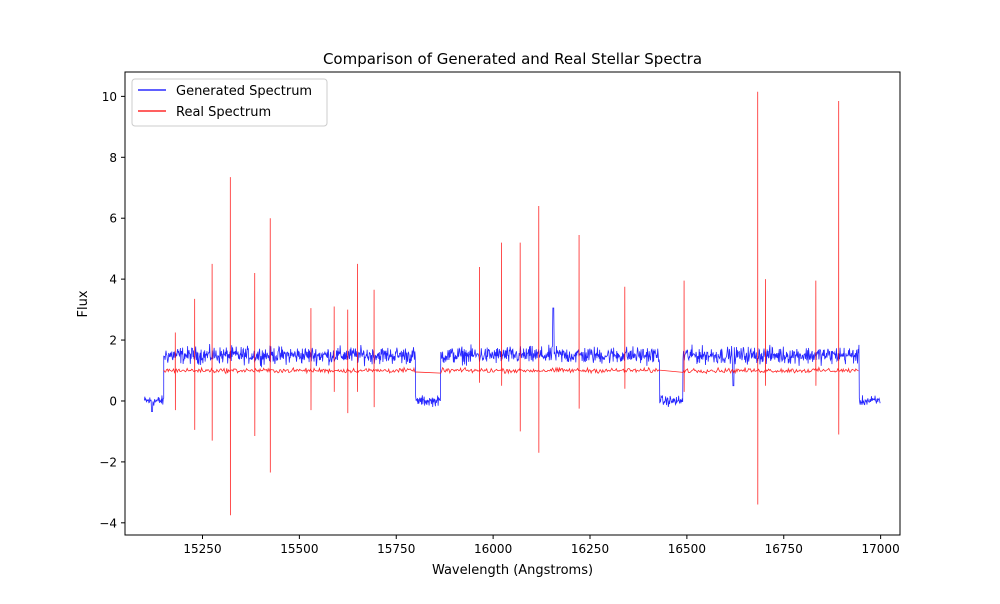 The height and width of the screenshot is (604, 1000). I want to click on legend-frame, so click(229, 102).